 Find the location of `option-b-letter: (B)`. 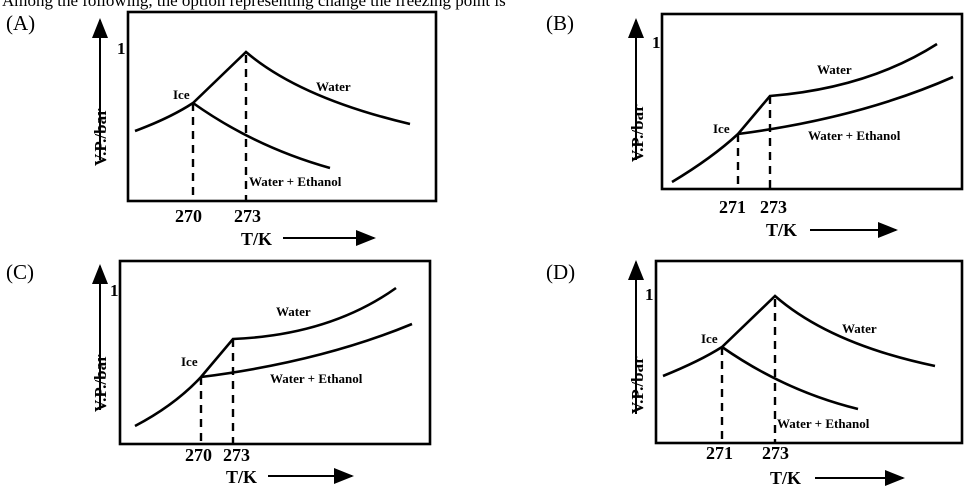

option-b-letter: (B) is located at coordinates (560, 23).